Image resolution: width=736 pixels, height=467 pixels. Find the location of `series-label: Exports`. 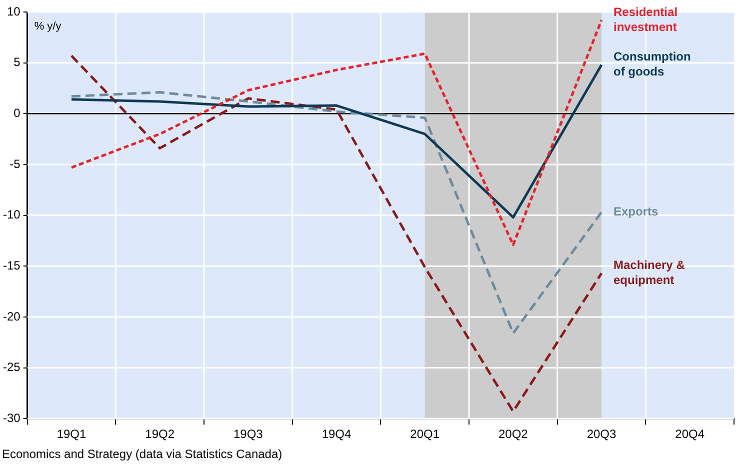

series-label: Exports is located at coordinates (636, 211).